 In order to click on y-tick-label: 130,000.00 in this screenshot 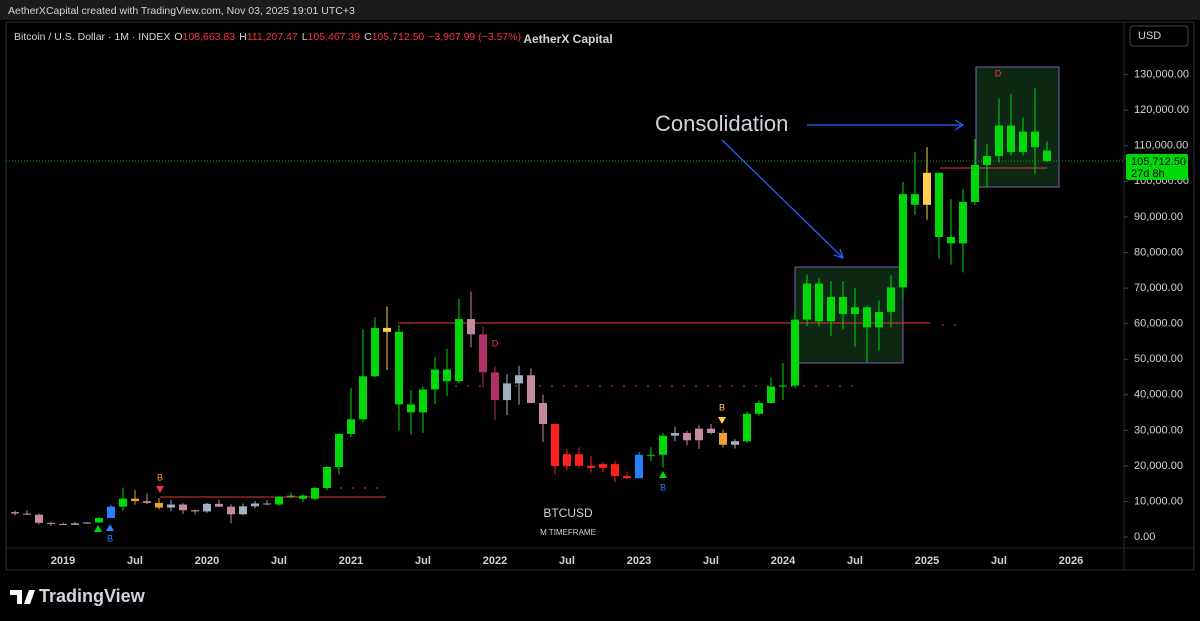, I will do `click(1161, 75)`.